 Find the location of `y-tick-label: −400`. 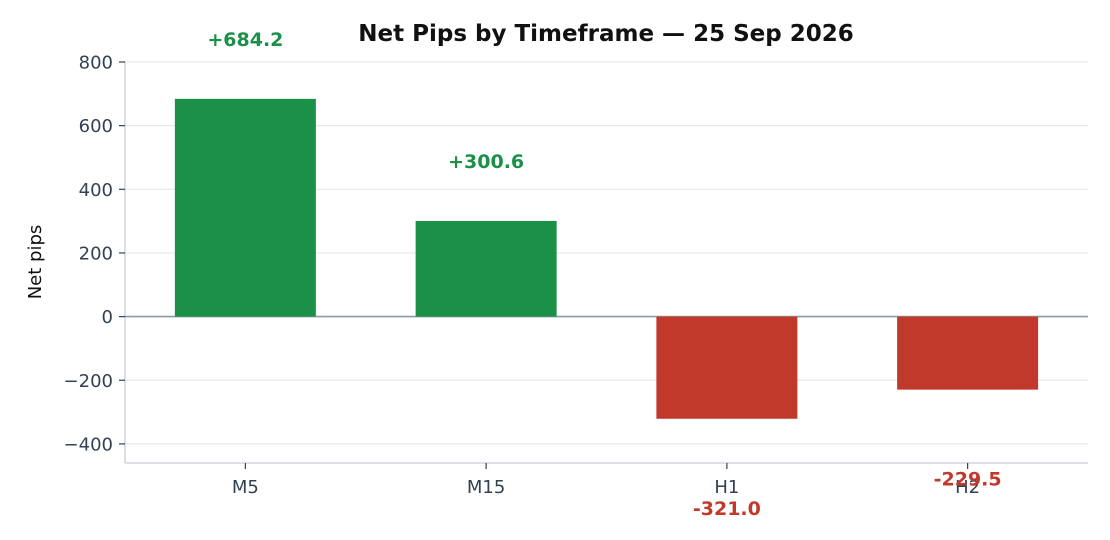

y-tick-label: −400 is located at coordinates (88, 444).